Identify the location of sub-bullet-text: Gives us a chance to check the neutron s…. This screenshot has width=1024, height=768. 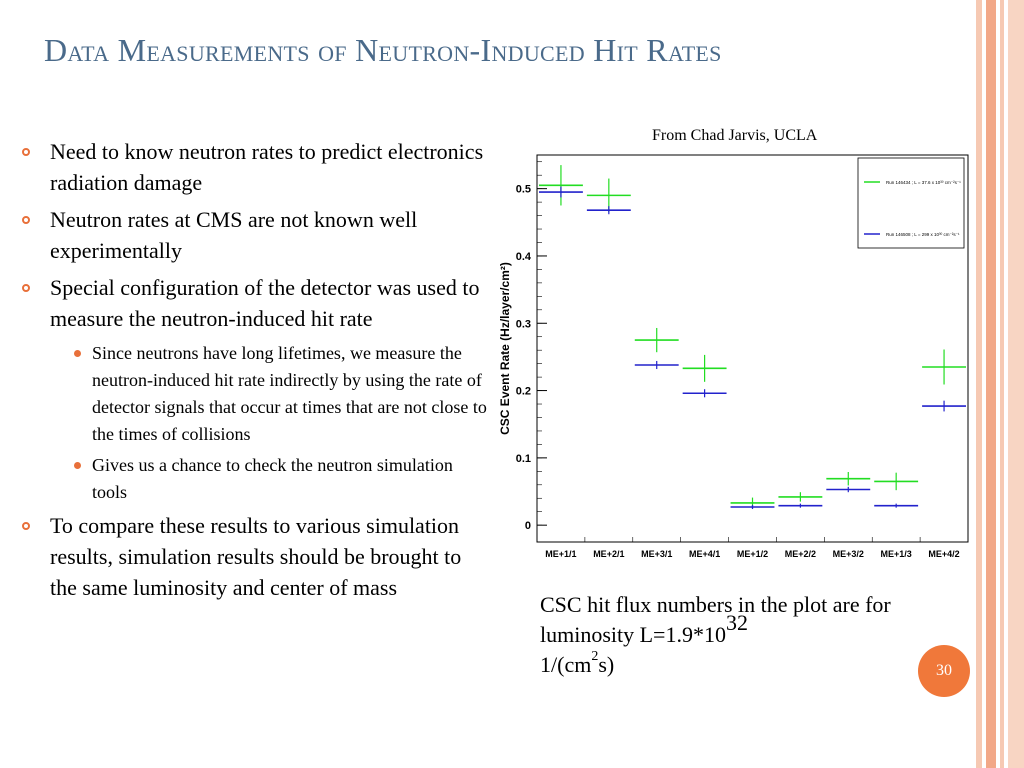
(272, 478).